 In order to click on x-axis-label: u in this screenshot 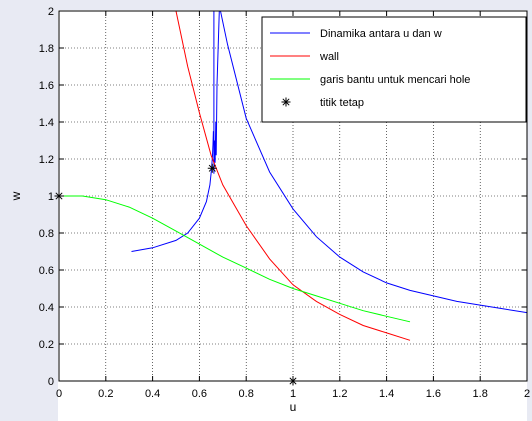, I will do `click(293, 407)`.